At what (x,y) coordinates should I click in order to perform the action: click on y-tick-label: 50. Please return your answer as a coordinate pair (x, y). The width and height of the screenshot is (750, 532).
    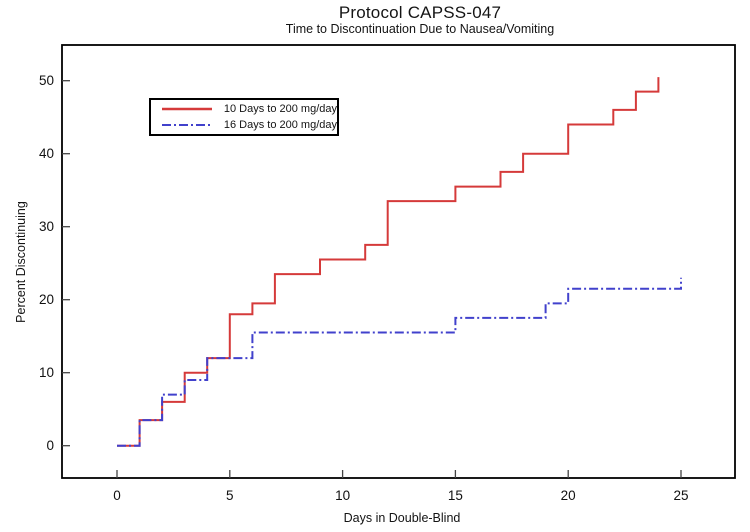
    Looking at the image, I should click on (46, 80).